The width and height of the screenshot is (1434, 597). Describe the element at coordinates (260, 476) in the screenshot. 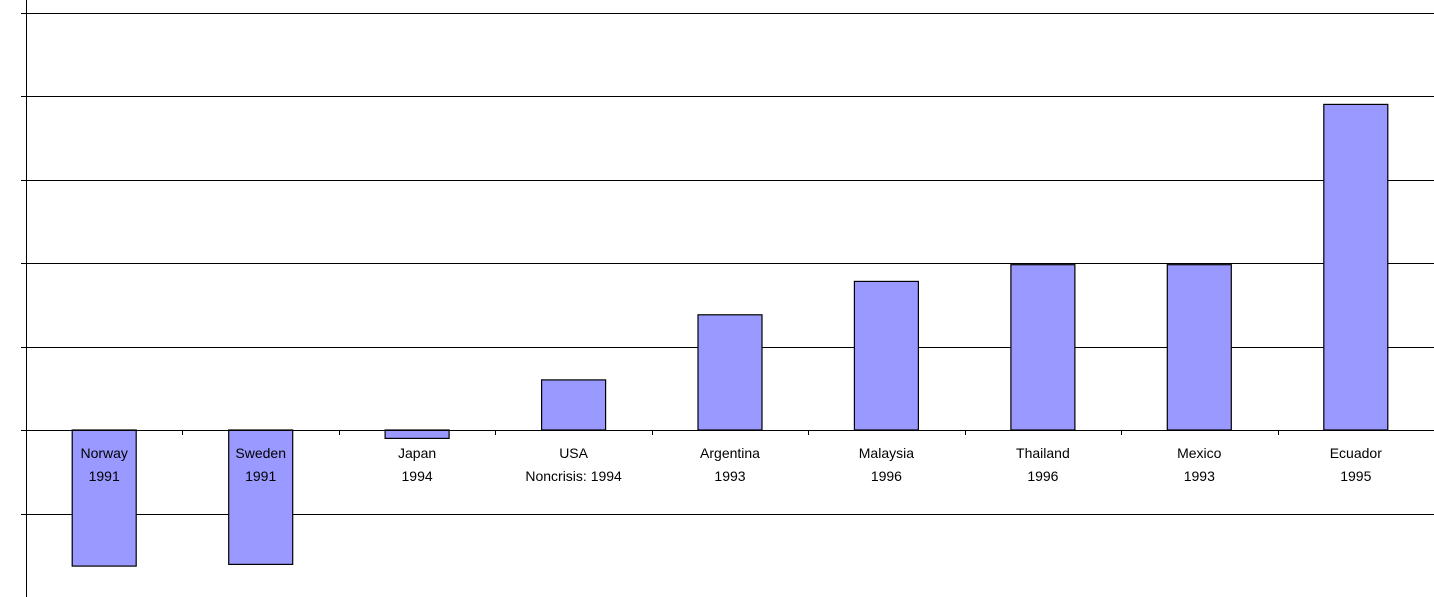

I see `category-label-1-year: 1991` at that location.